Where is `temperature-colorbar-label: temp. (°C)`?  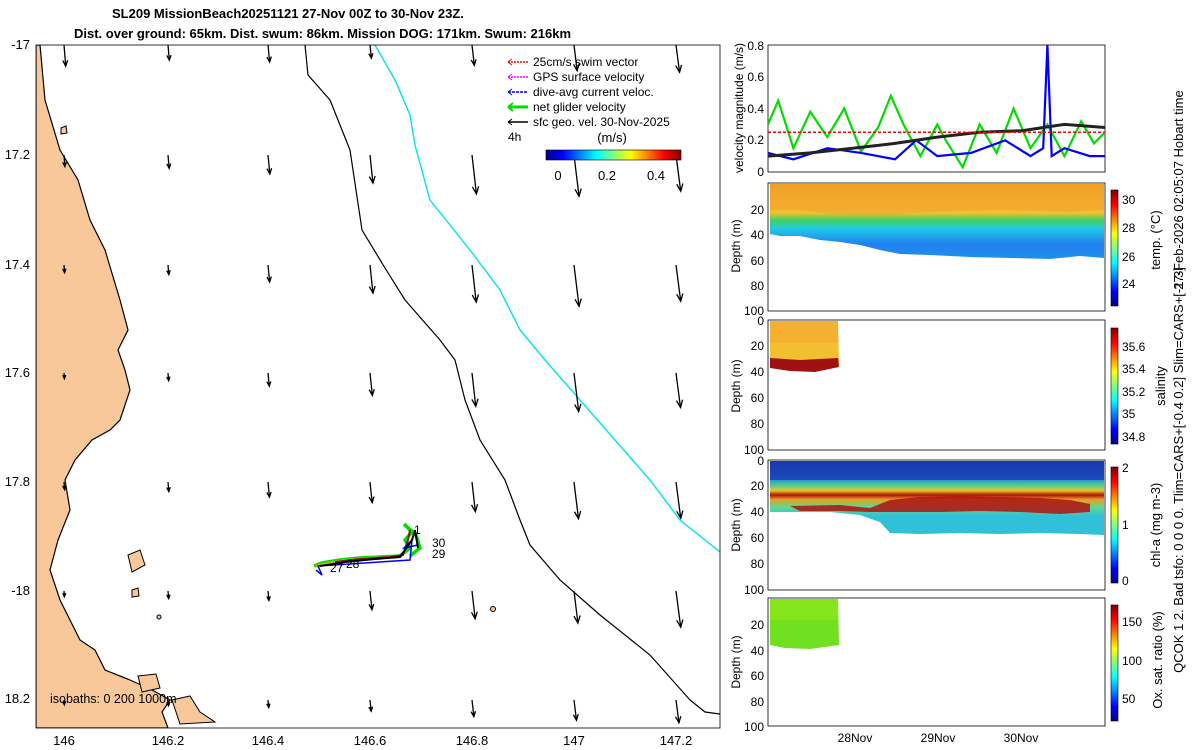 temperature-colorbar-label: temp. (°C) is located at coordinates (1155, 239).